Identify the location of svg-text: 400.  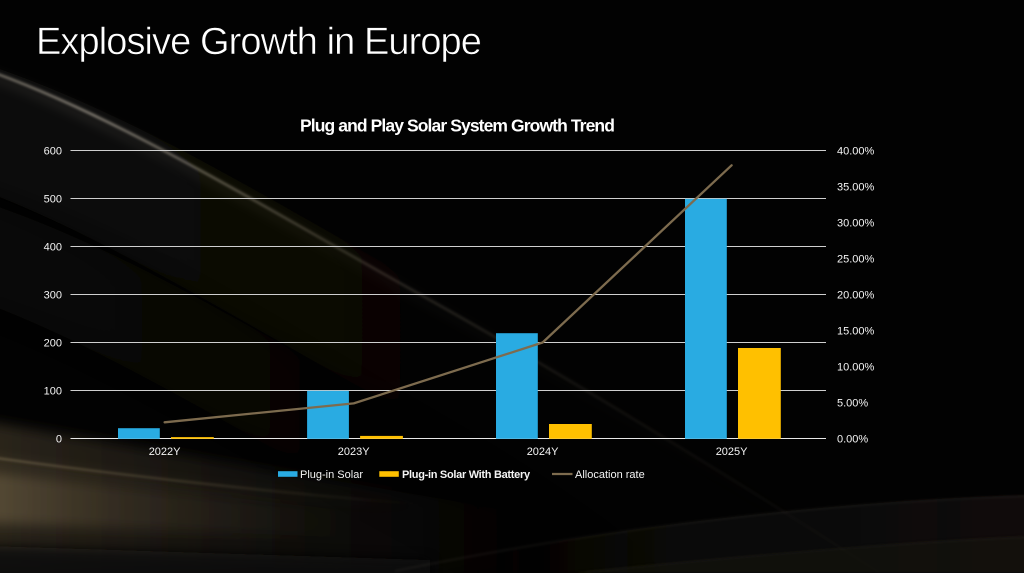
(53, 248).